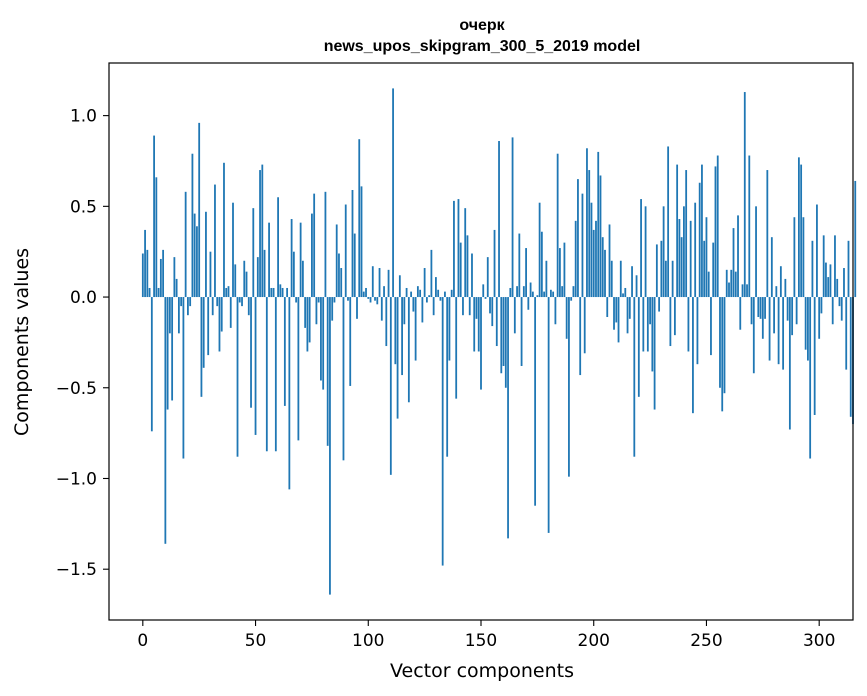  What do you see at coordinates (706, 641) in the screenshot?
I see `x-tick-label: 250` at bounding box center [706, 641].